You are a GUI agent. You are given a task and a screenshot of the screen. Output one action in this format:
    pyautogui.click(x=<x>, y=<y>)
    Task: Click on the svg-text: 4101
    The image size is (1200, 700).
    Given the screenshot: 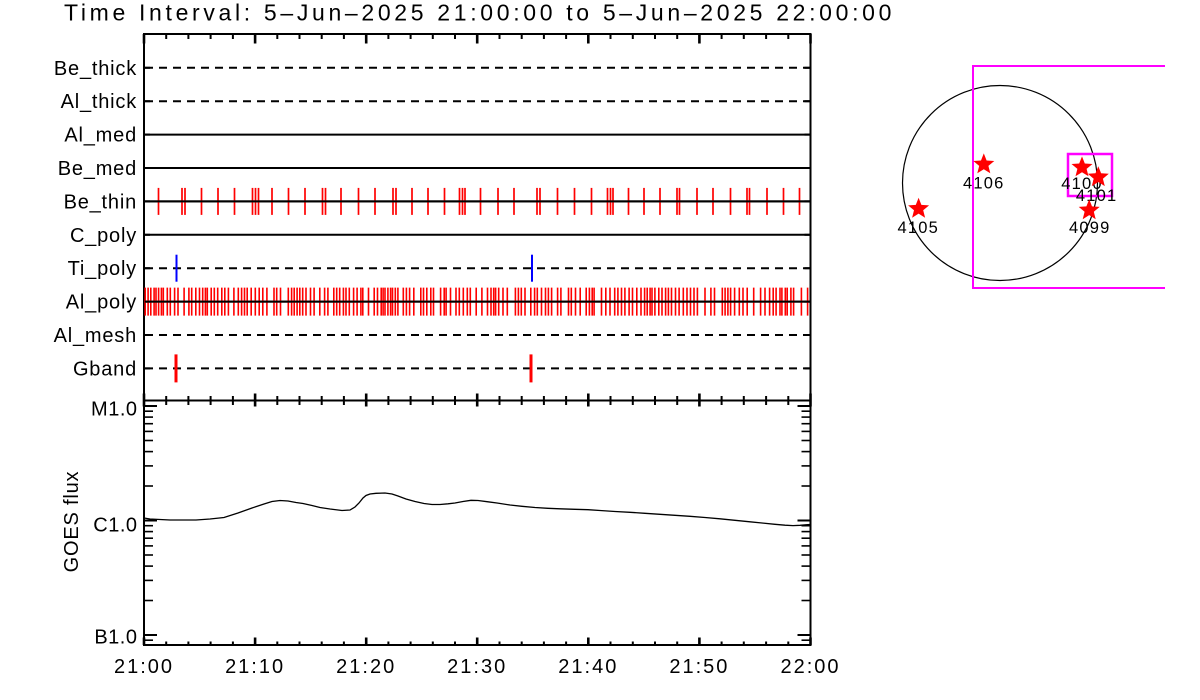 What is the action you would take?
    pyautogui.click(x=1097, y=196)
    